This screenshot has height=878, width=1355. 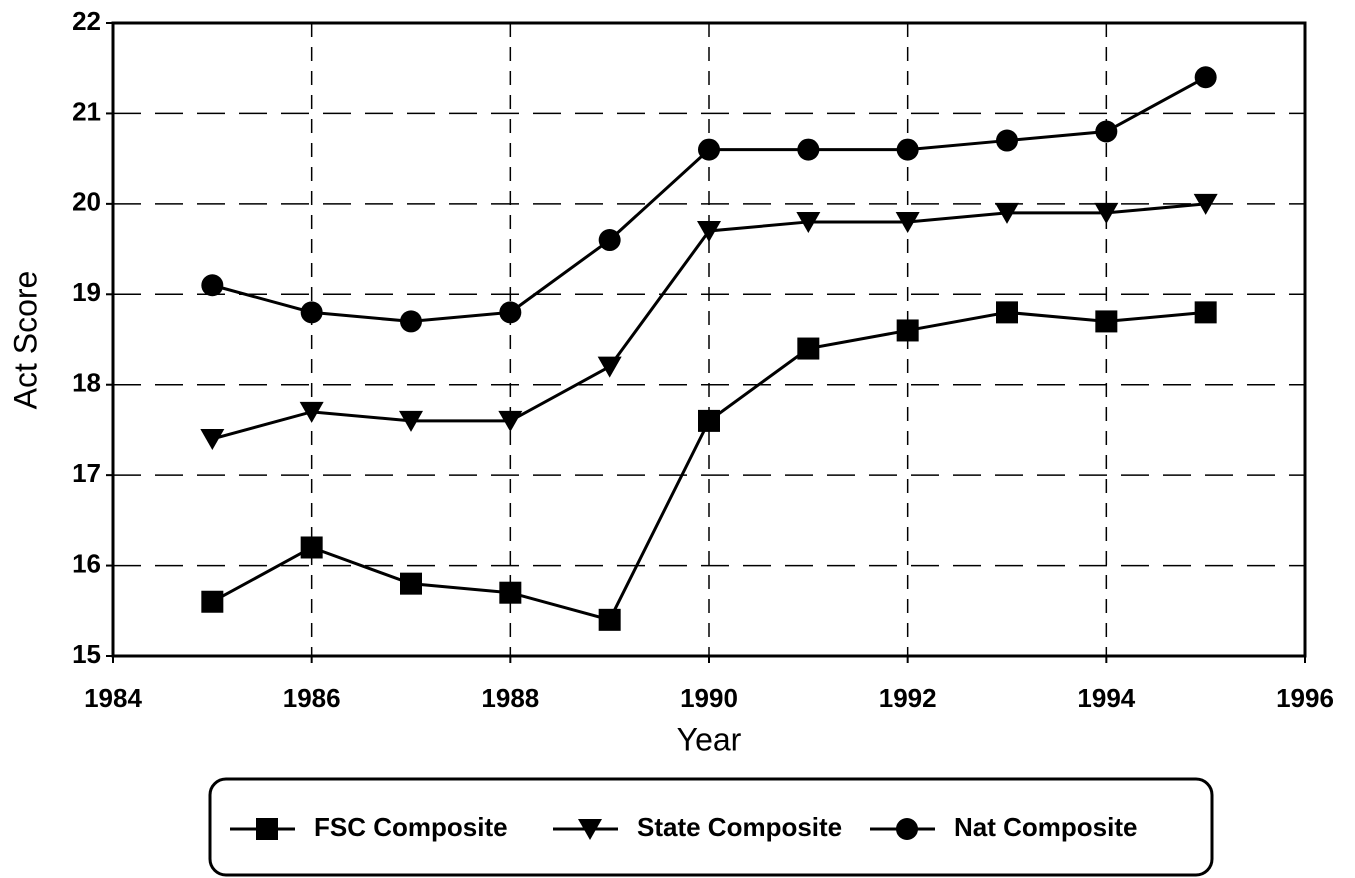 What do you see at coordinates (113, 698) in the screenshot?
I see `x-tick-label: 1984` at bounding box center [113, 698].